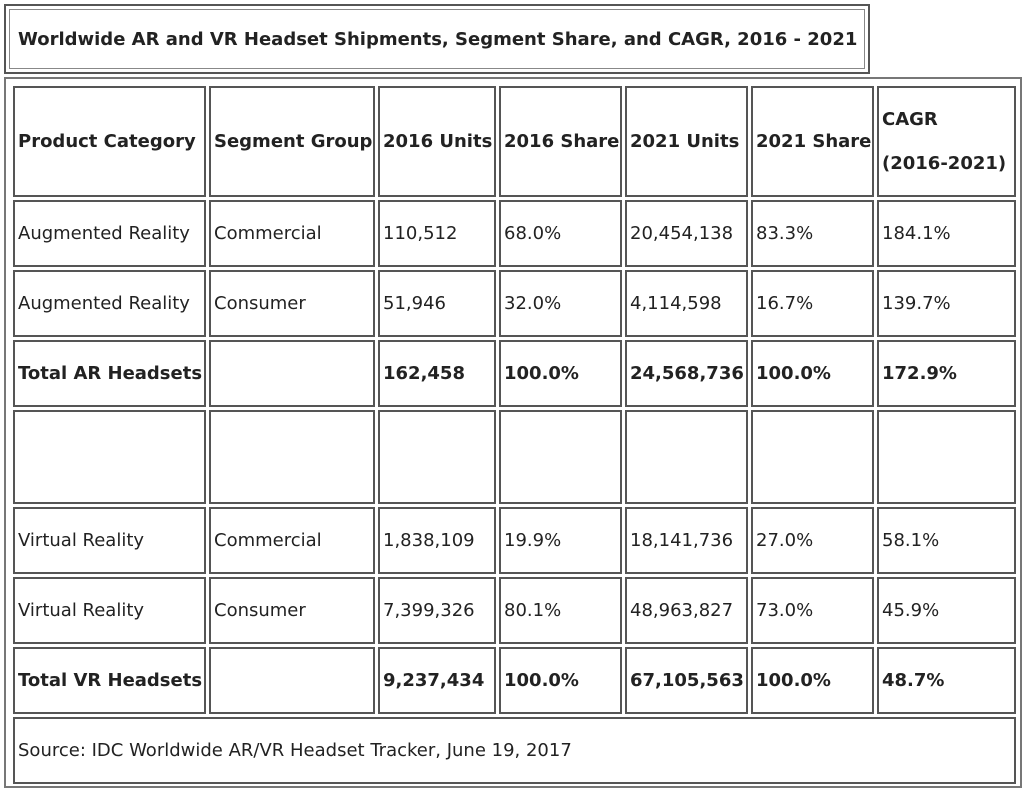 The width and height of the screenshot is (1024, 790). What do you see at coordinates (812, 303) in the screenshot?
I see `cell-2021-share: 16.7%` at bounding box center [812, 303].